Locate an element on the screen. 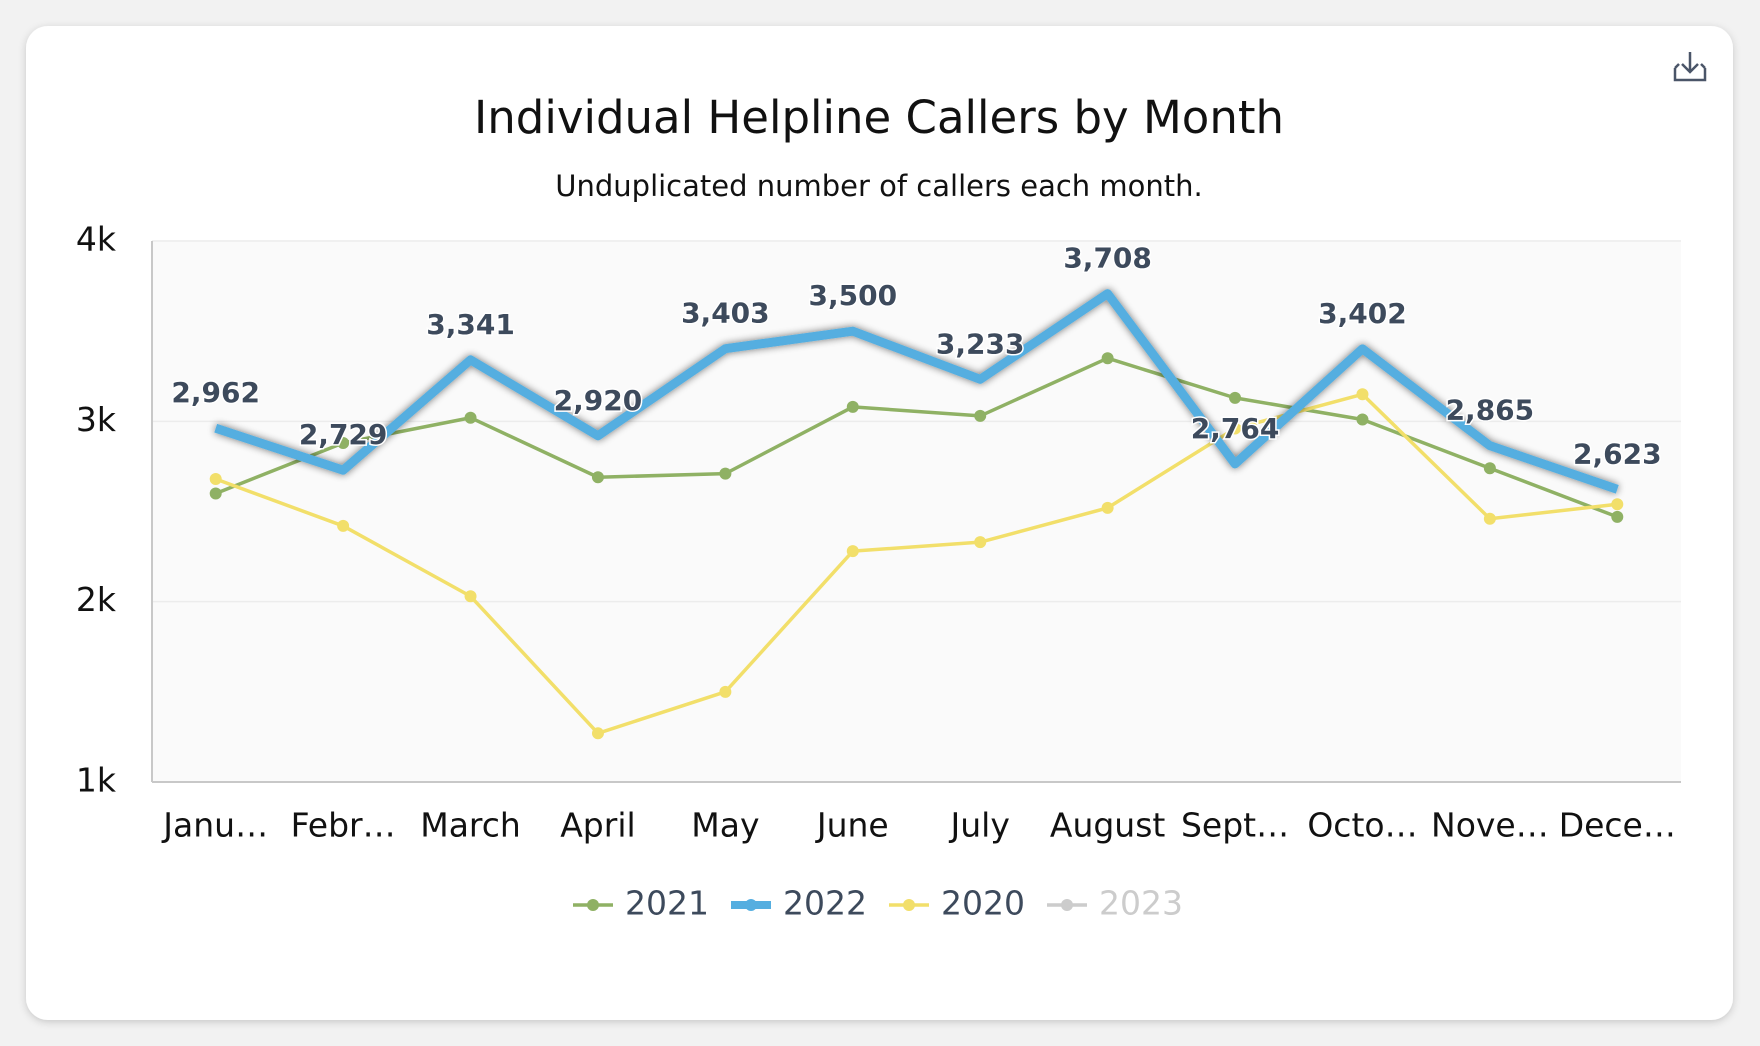 The width and height of the screenshot is (1760, 1046). data-label: 3,403 is located at coordinates (725, 313).